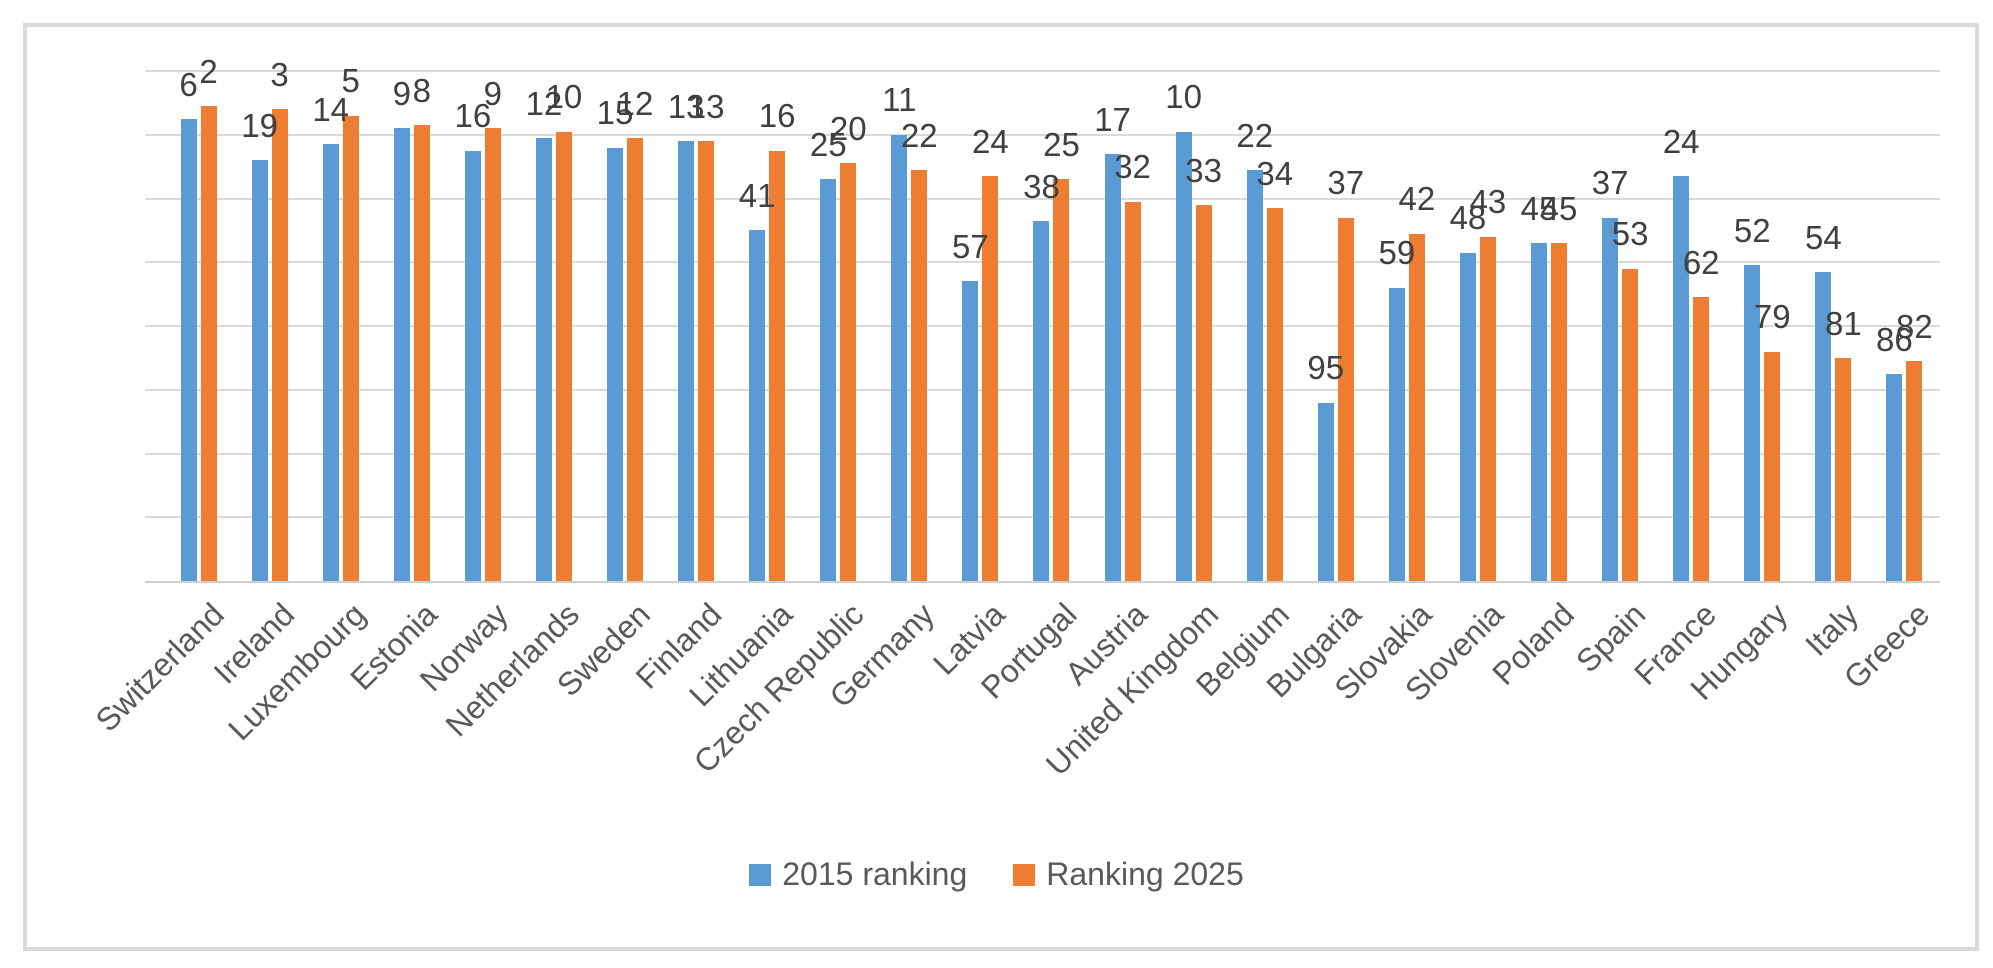 The width and height of the screenshot is (1993, 968). What do you see at coordinates (188, 323) in the screenshot?
I see `bar-2015-ranking-switzerland: 6` at bounding box center [188, 323].